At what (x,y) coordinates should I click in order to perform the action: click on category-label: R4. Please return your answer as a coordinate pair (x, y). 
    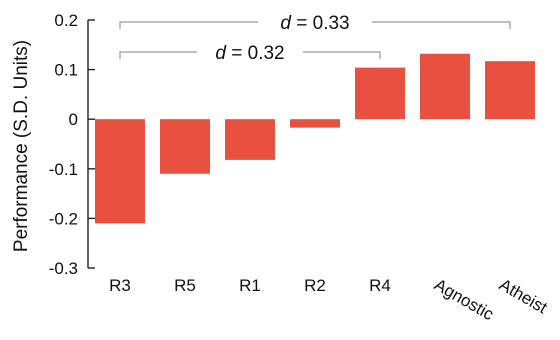
    Looking at the image, I should click on (380, 285).